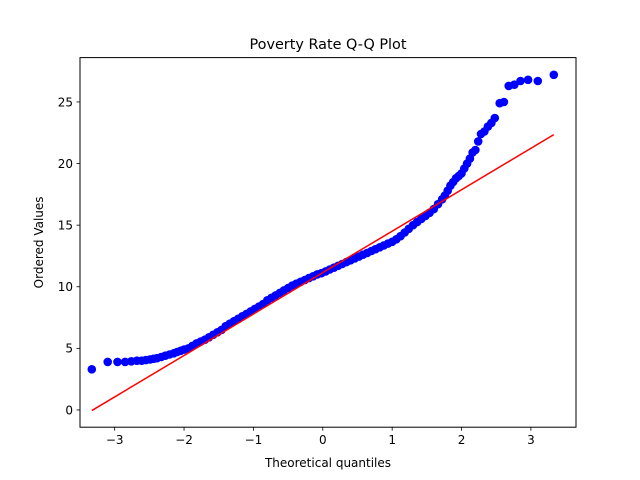 Image resolution: width=640 pixels, height=480 pixels. What do you see at coordinates (392, 440) in the screenshot?
I see `x-tick-label: 1` at bounding box center [392, 440].